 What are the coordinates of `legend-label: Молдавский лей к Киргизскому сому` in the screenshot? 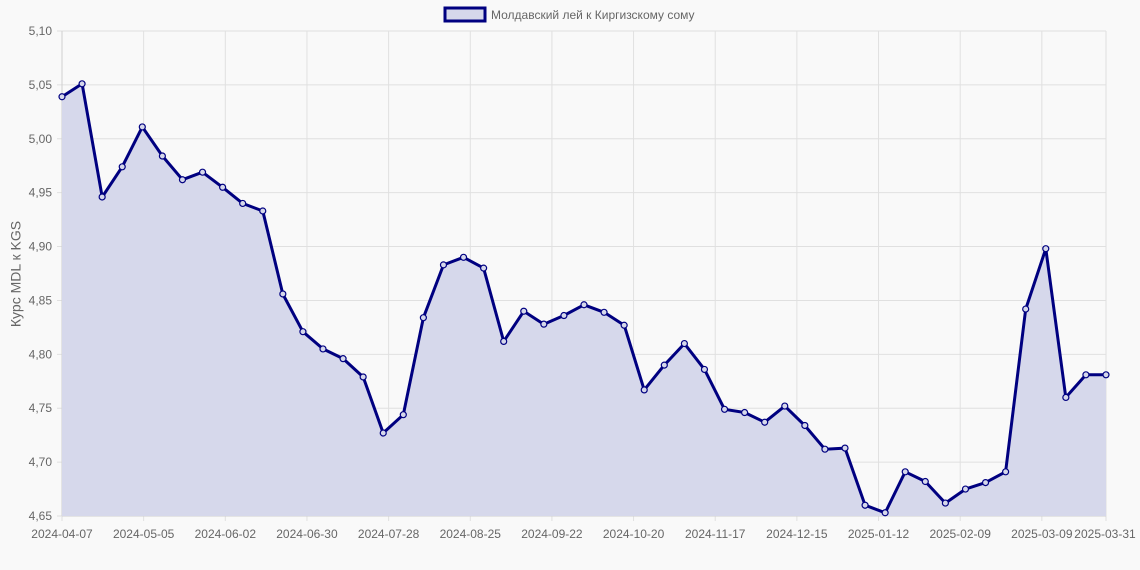 It's located at (593, 15).